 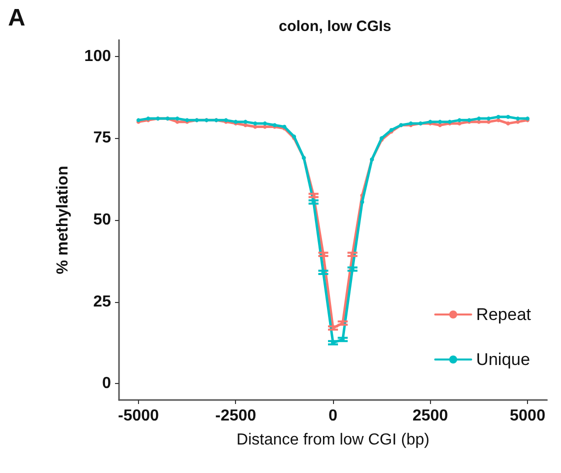 I want to click on x-tick-label: 0, so click(x=333, y=416).